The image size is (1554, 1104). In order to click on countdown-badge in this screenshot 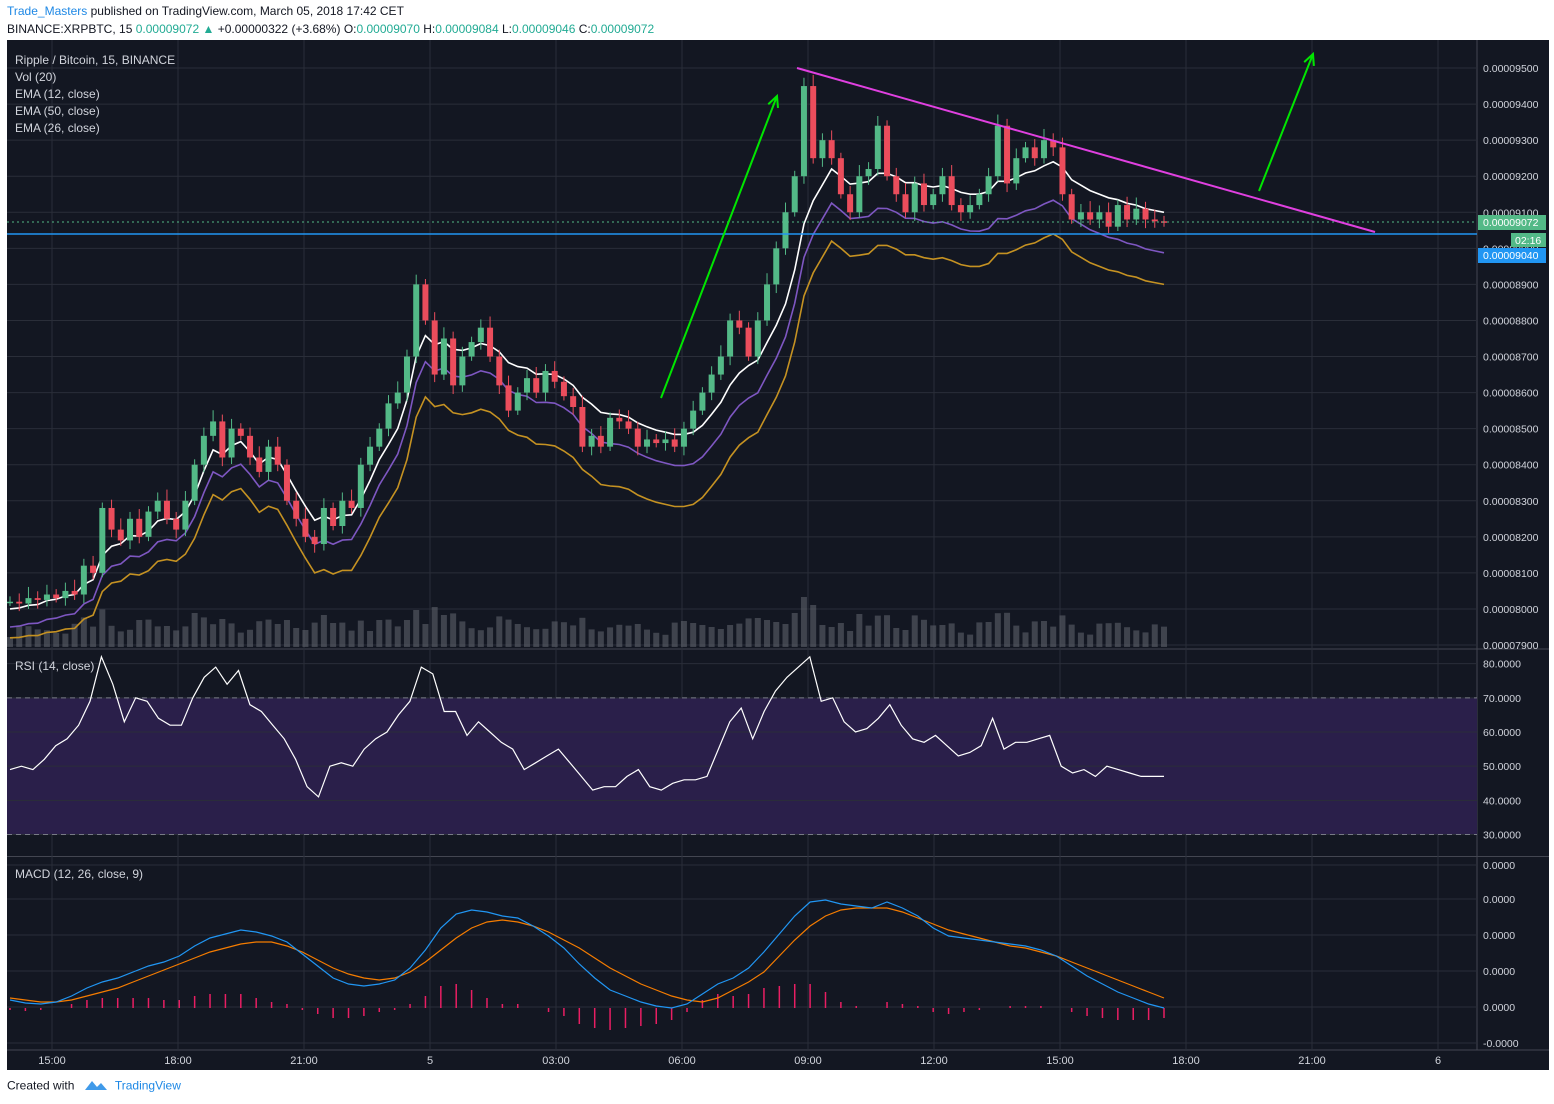, I will do `click(1528, 240)`.